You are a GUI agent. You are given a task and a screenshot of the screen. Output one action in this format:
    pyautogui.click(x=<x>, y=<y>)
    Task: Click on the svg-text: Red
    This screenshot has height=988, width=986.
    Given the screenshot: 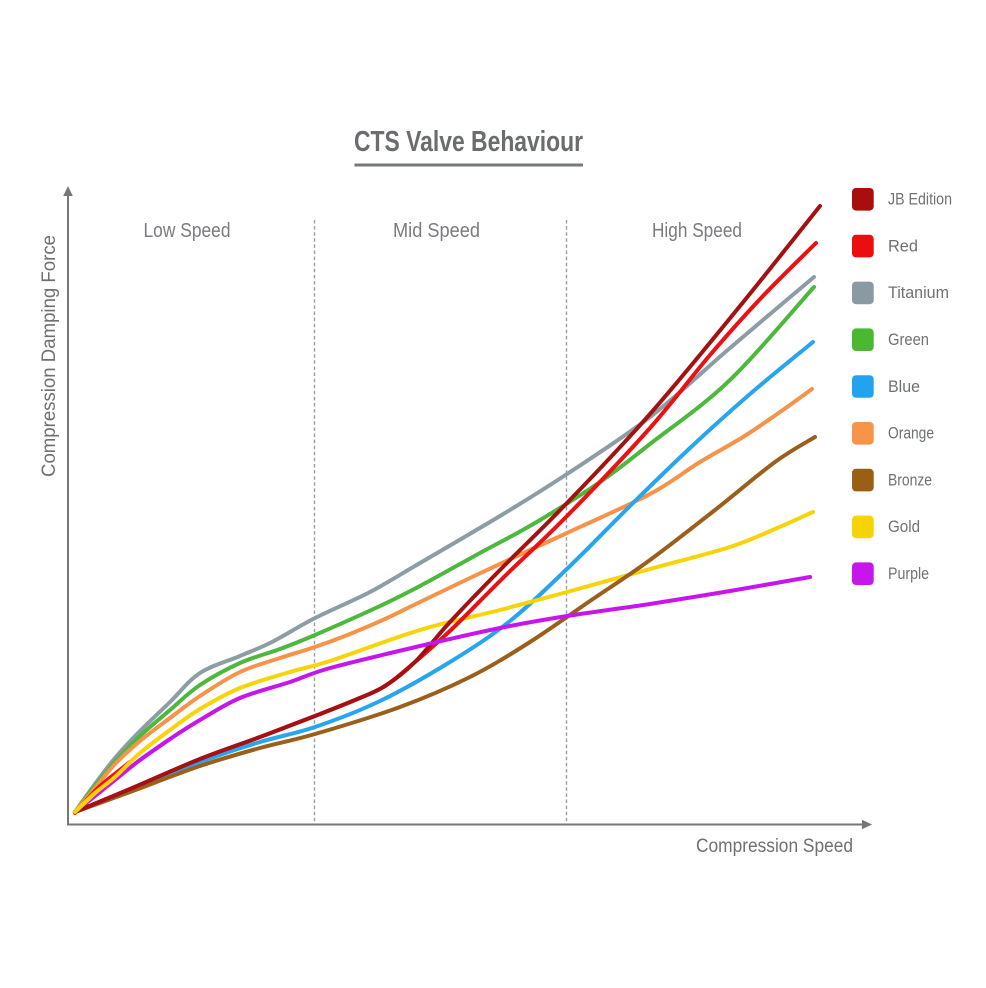 What is the action you would take?
    pyautogui.click(x=903, y=245)
    